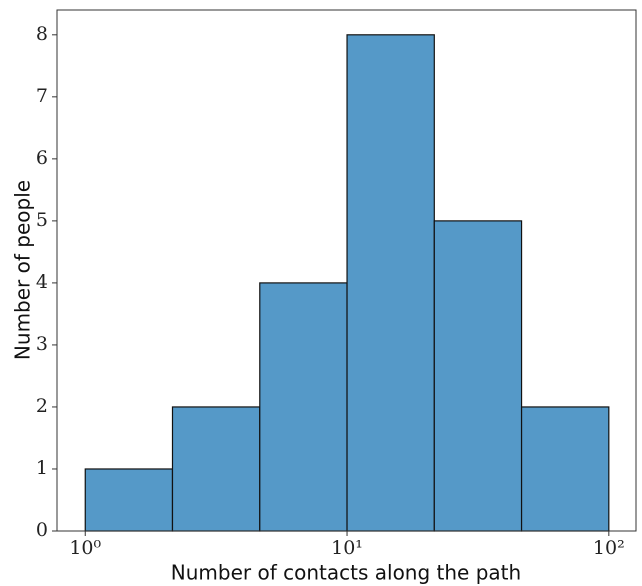  What do you see at coordinates (85, 548) in the screenshot?
I see `x-tick-label: 10⁰` at bounding box center [85, 548].